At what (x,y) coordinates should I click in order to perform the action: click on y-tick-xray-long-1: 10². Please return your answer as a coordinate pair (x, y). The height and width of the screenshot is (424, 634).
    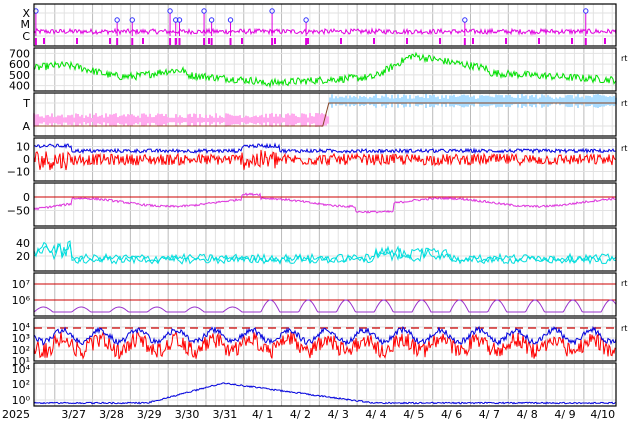
    Looking at the image, I should click on (21, 384).